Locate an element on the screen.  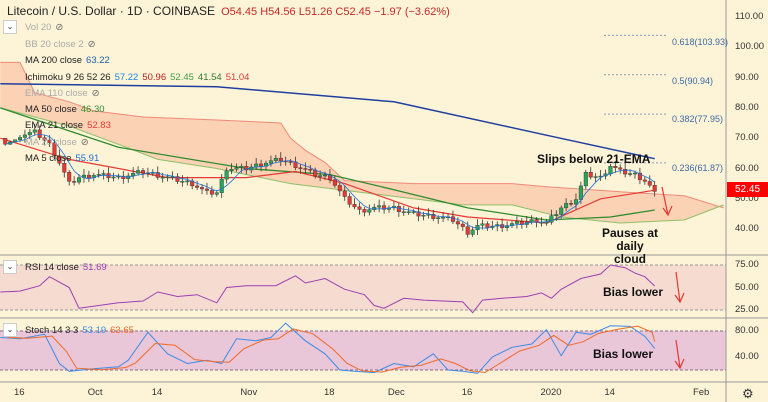
legend-ema110: EMA 110 close ⊘ is located at coordinates (62, 93).